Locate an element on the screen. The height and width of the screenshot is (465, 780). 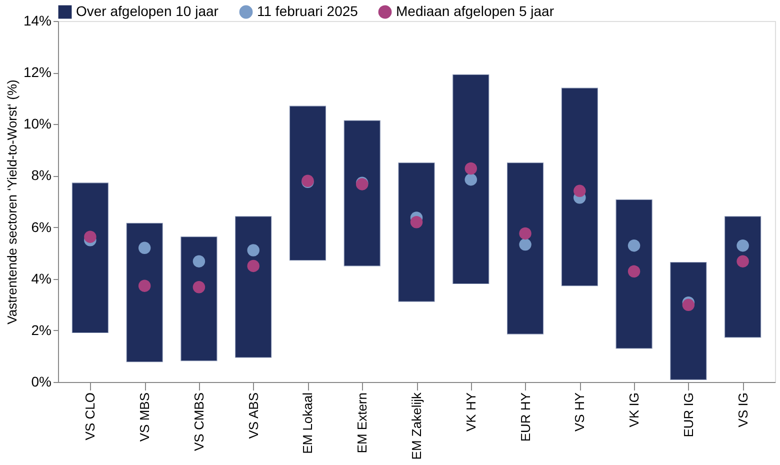
legend-label: 11 februari 2025 is located at coordinates (307, 11).